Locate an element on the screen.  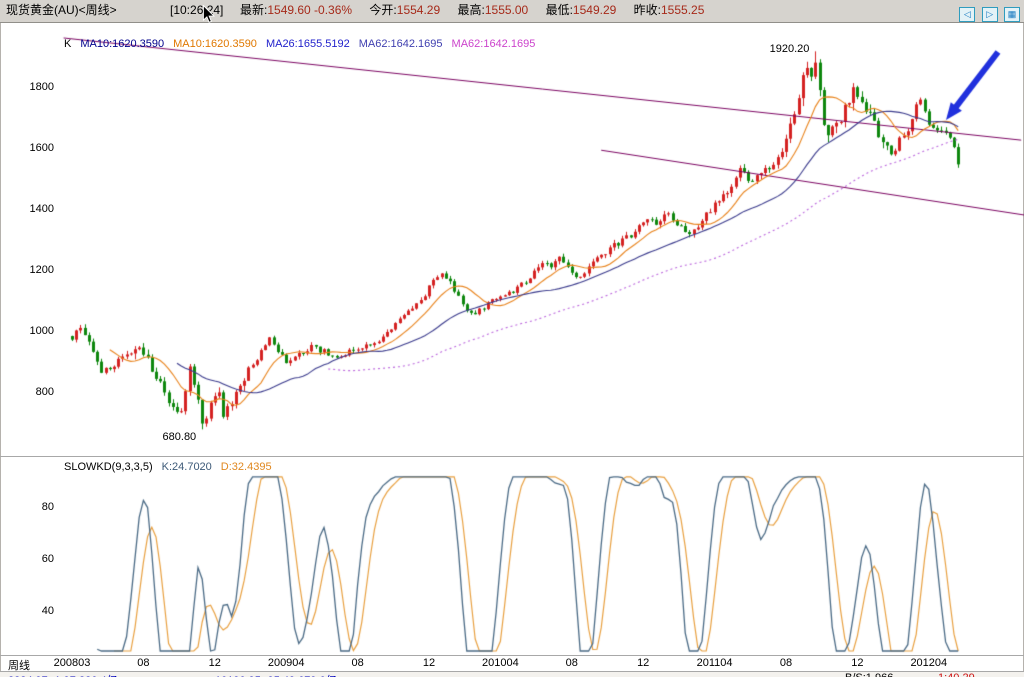
indicator-axis-tick: 60 is located at coordinates (47, 559).